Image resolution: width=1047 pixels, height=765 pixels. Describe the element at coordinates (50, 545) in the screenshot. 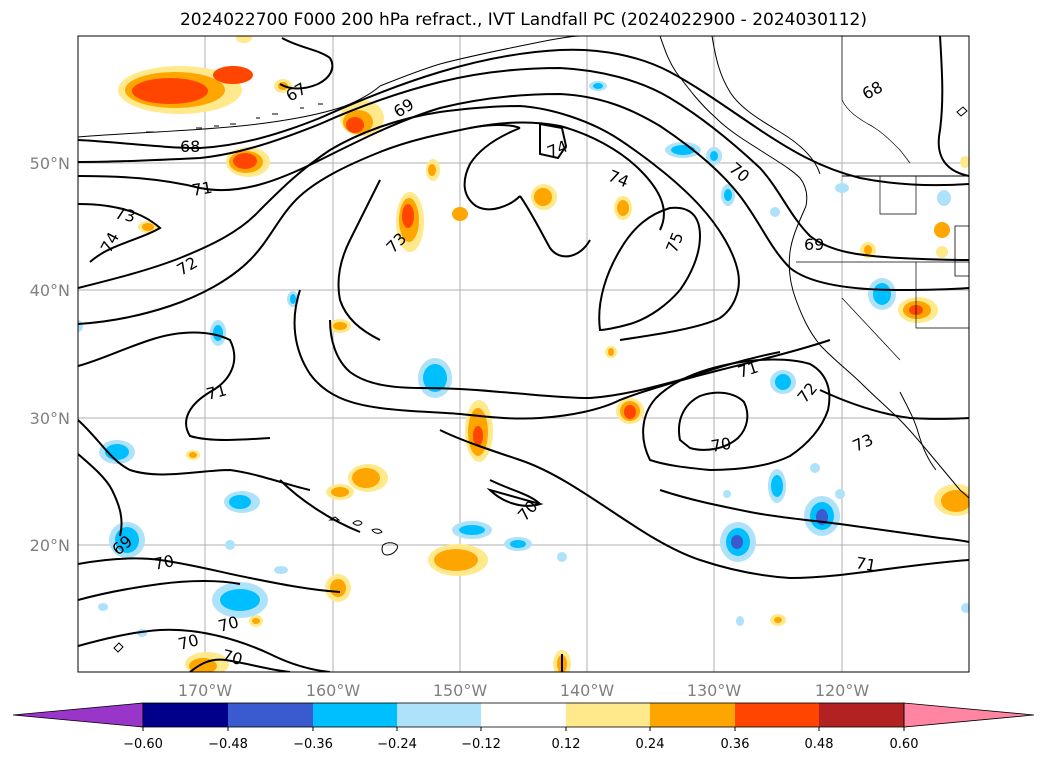

I see `lat-label: 20°N` at that location.